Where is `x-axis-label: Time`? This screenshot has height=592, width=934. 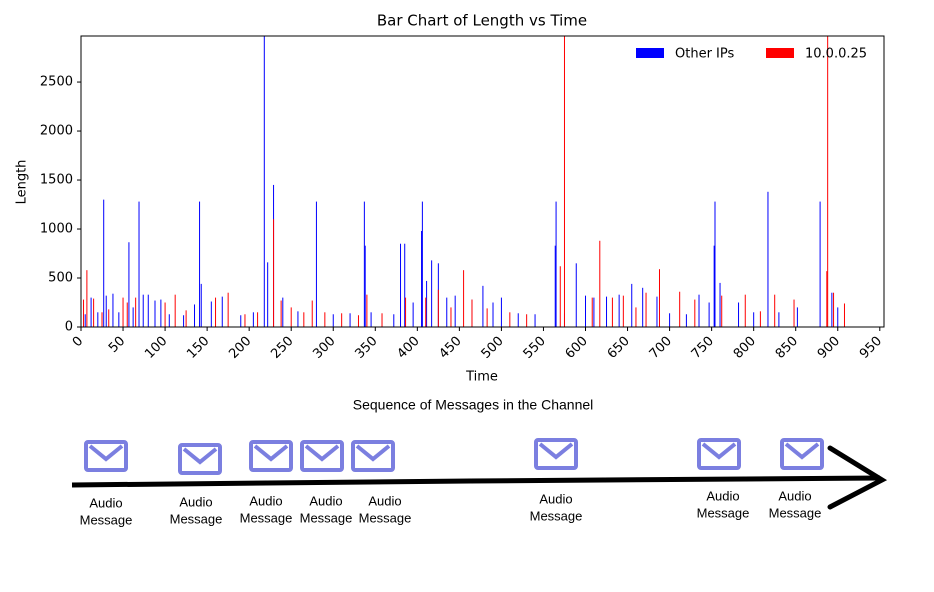
x-axis-label: Time is located at coordinates (481, 377).